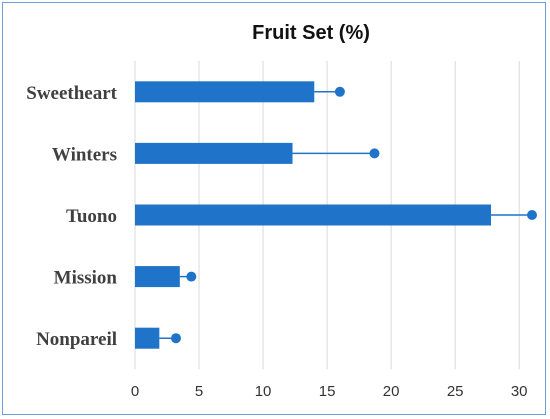 The width and height of the screenshot is (550, 419). I want to click on x-tick-label: 30, so click(519, 391).